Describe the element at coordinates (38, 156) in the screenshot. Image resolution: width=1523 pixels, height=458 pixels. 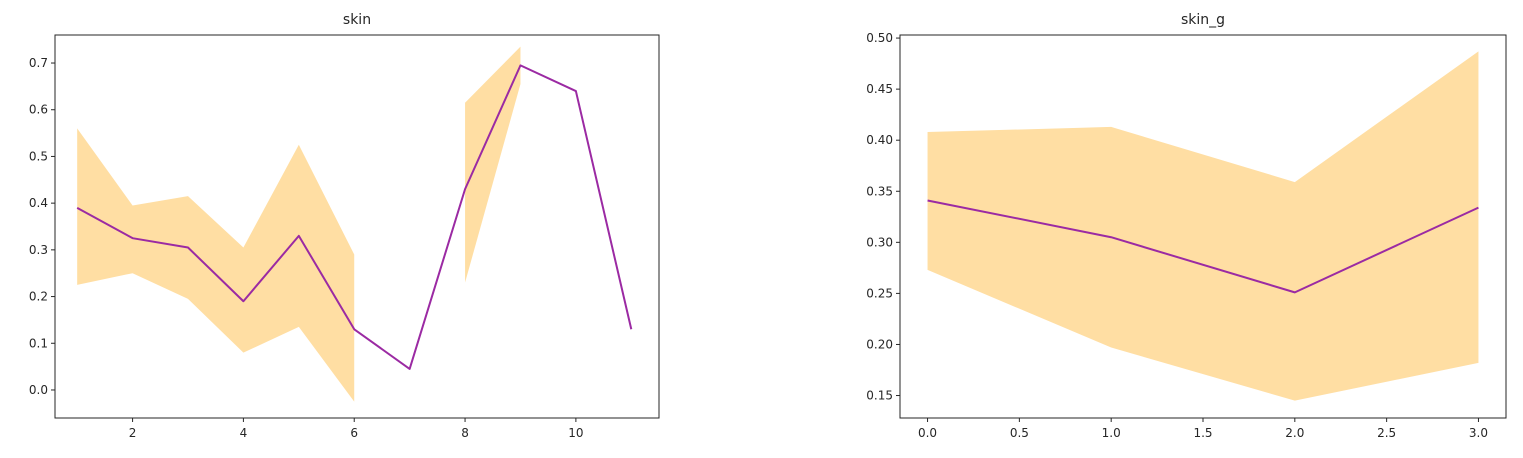
I see `y-tick-label: 0.5` at that location.